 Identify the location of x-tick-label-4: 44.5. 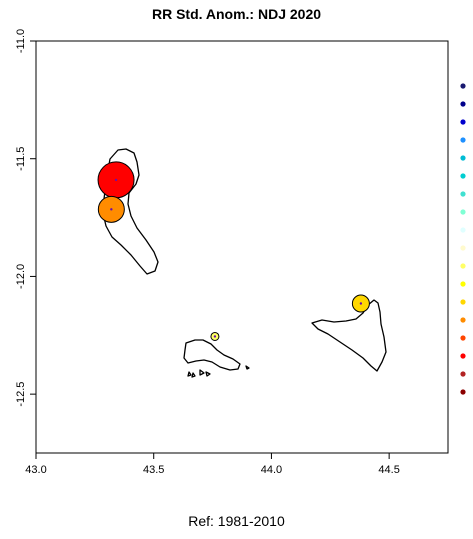
(388, 470).